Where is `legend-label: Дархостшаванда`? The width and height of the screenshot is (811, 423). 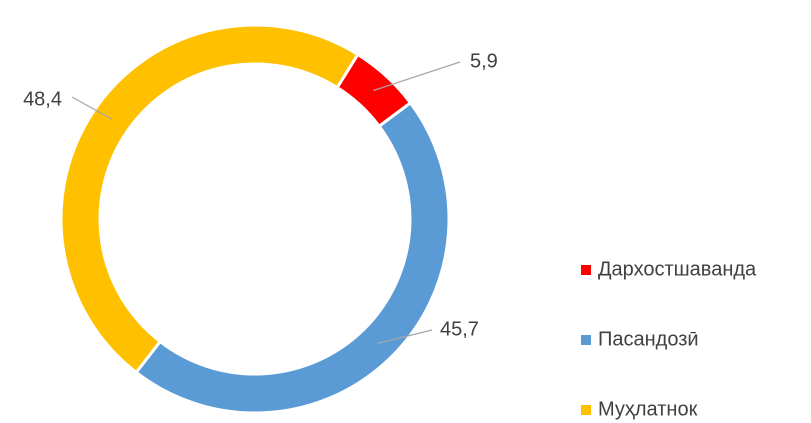
legend-label: Дархостшаванда is located at coordinates (677, 269).